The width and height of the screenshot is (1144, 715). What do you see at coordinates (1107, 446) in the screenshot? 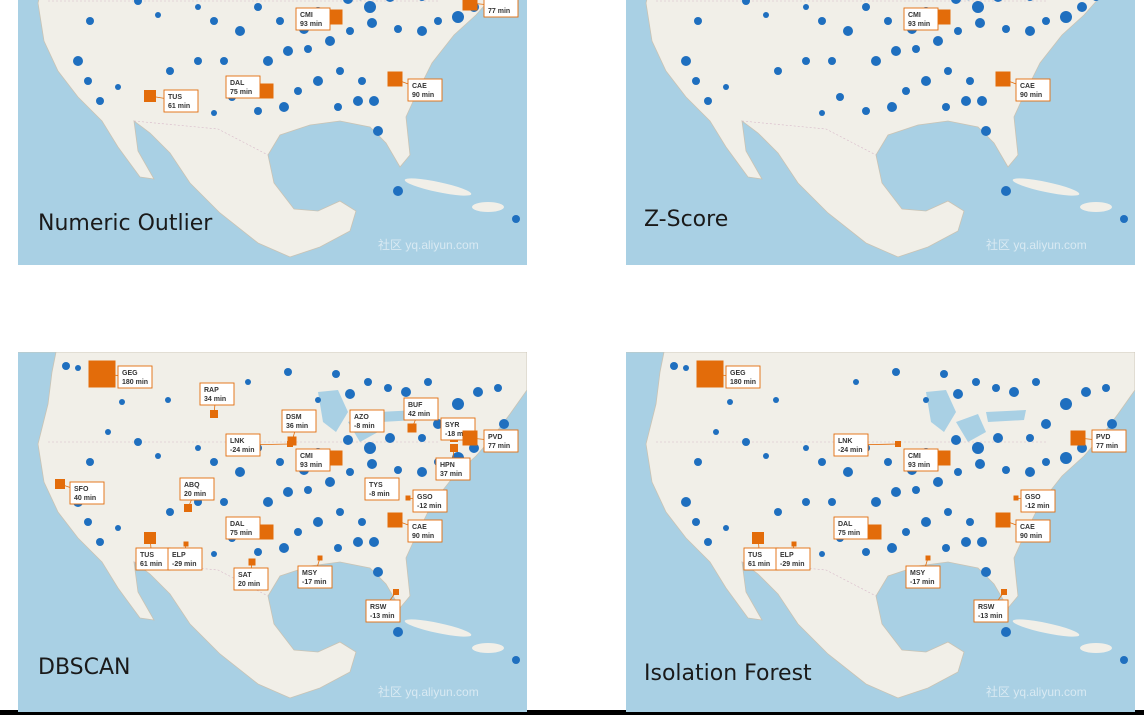
I see `delay-label: 77 min` at bounding box center [1107, 446].